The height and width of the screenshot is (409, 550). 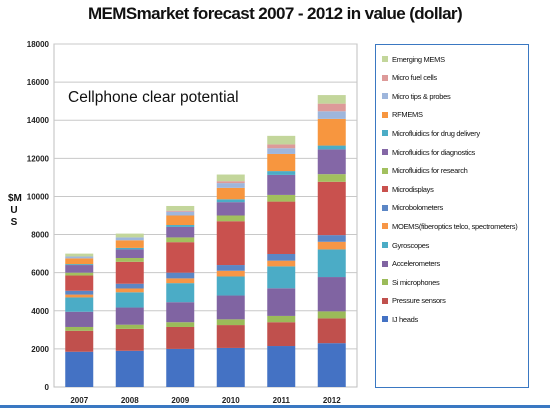 I want to click on legend-item: Gyroscopes, so click(x=405, y=245).